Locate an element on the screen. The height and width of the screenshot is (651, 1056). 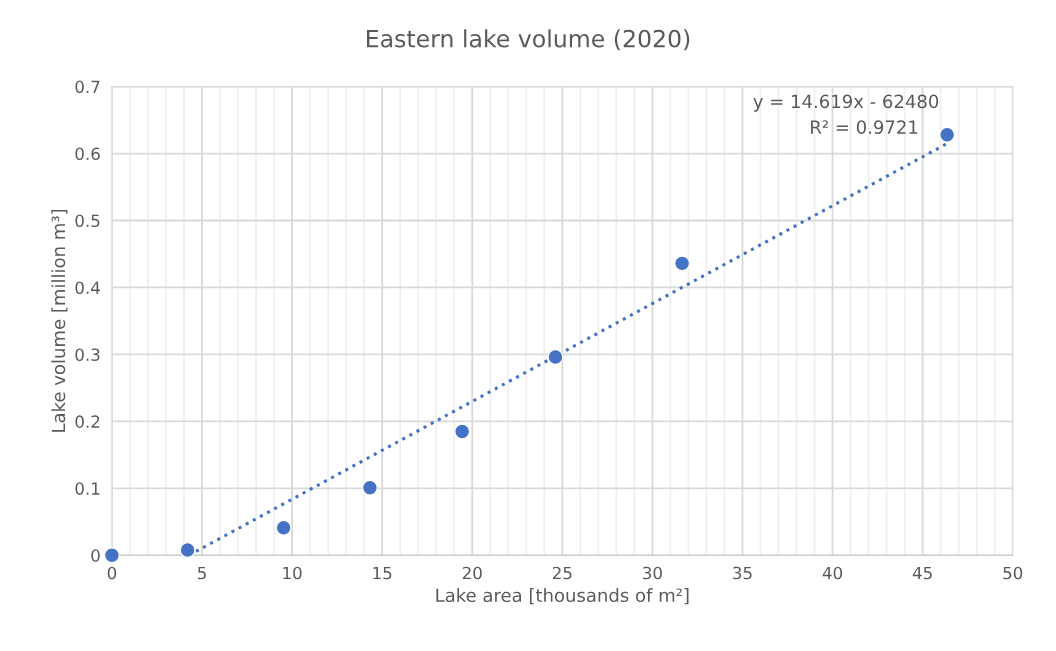
y-axis-title: Lake volume [million m³] is located at coordinates (59, 320).